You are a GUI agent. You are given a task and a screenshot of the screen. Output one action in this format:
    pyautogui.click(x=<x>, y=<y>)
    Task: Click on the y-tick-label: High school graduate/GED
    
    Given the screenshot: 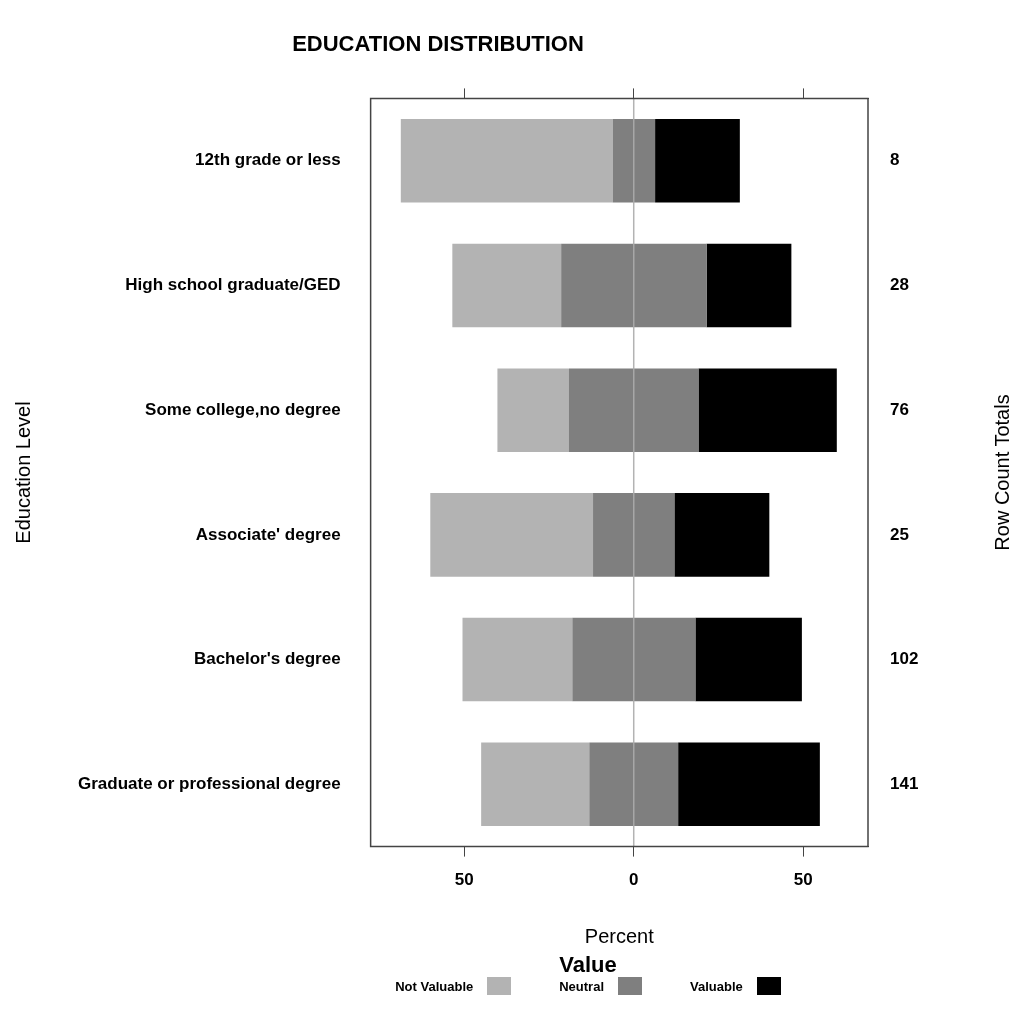 What is the action you would take?
    pyautogui.click(x=233, y=285)
    